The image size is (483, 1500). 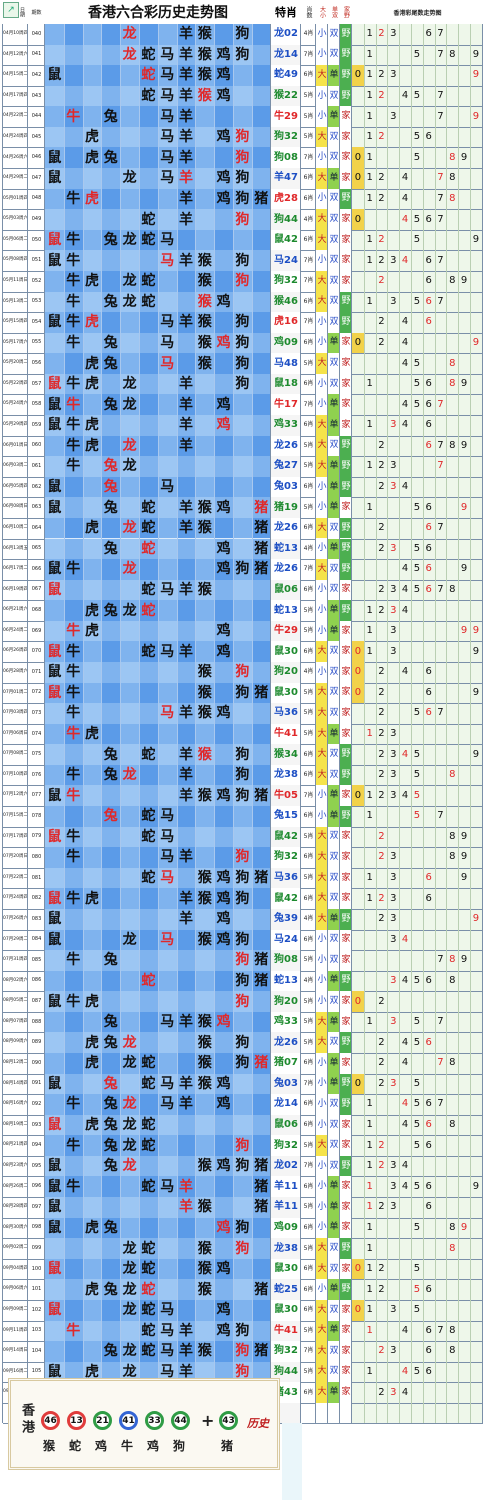 I want to click on tail-cell: 8, so click(x=452, y=445).